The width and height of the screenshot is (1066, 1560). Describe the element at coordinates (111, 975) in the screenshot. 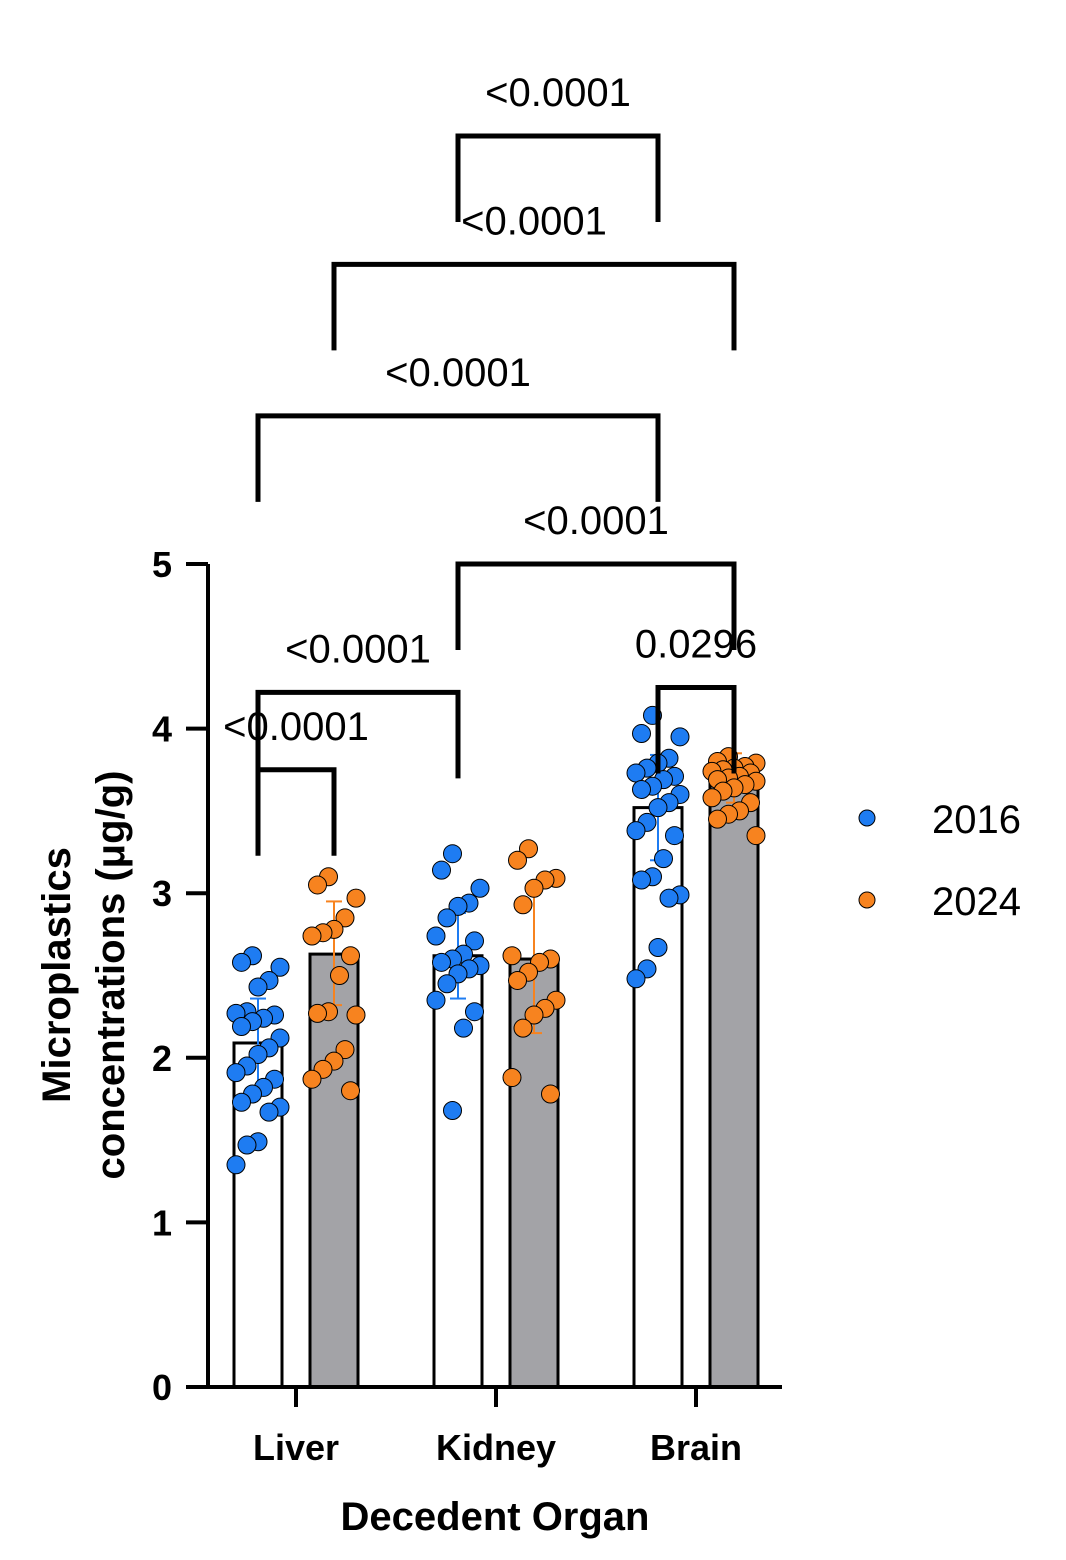

I see `y-axis-title-line: concentrations (μg/g)` at that location.